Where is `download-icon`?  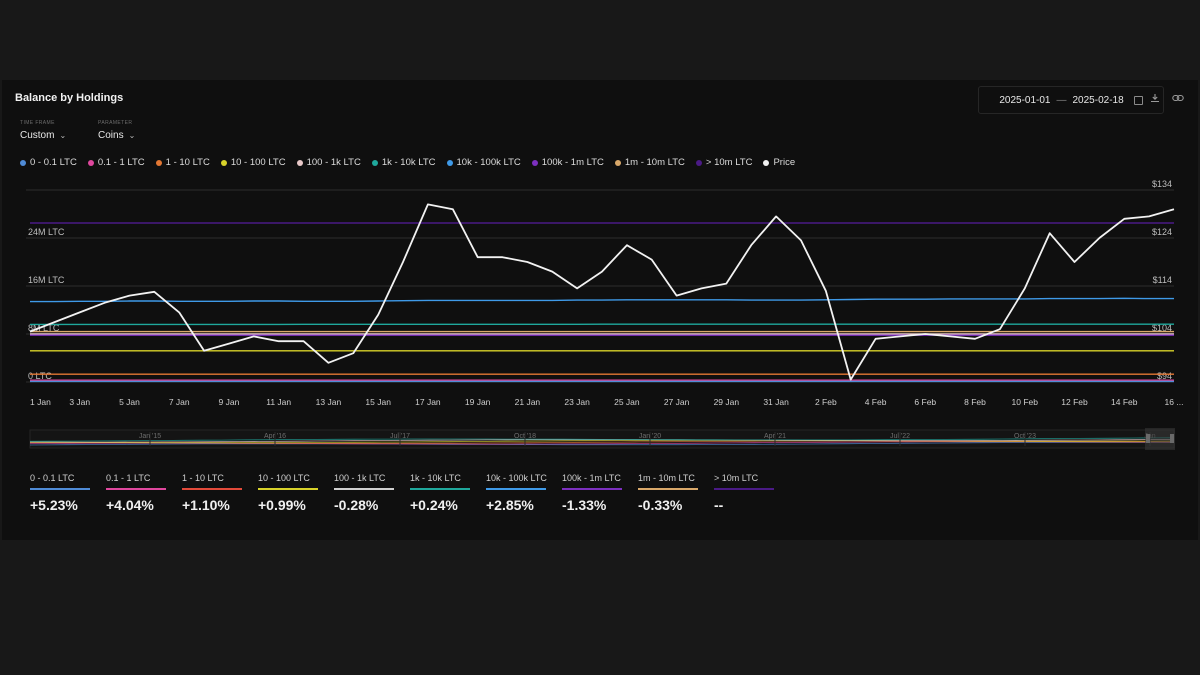
download-icon is located at coordinates (1155, 98).